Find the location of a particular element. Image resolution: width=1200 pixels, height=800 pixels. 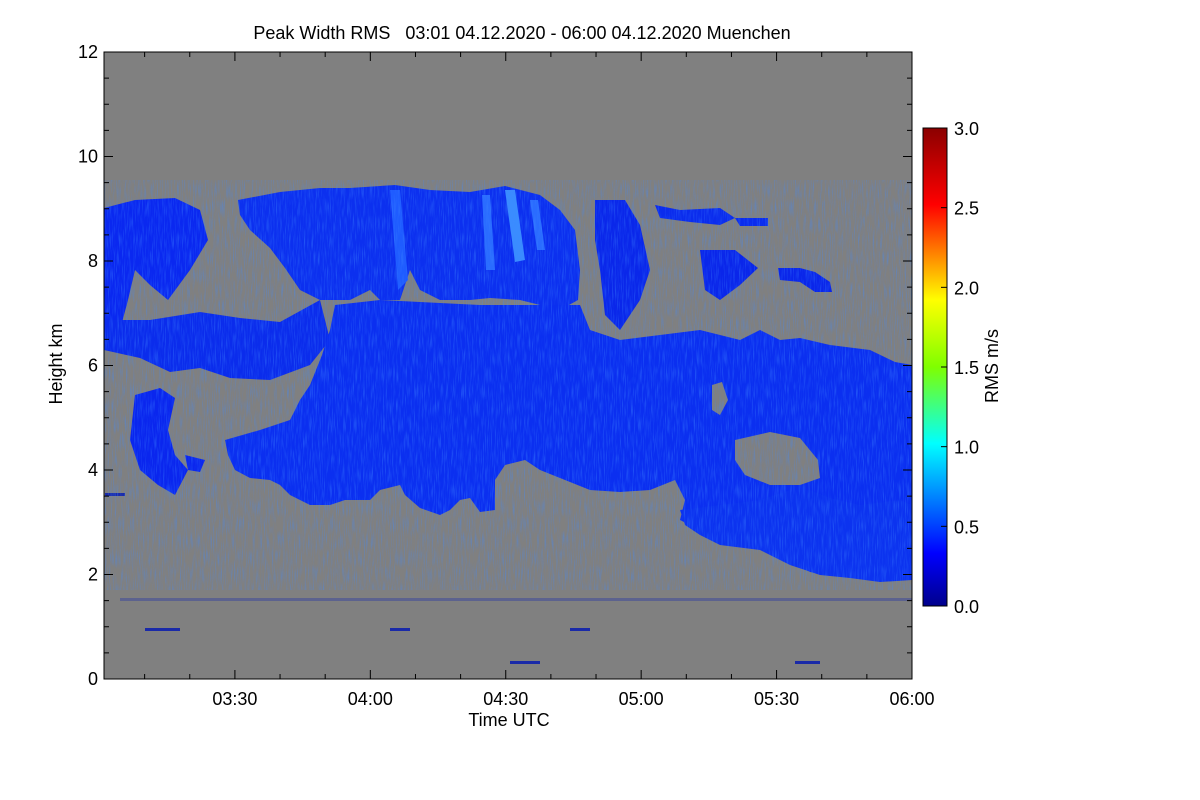

y-tick-label: 8 is located at coordinates (93, 261).